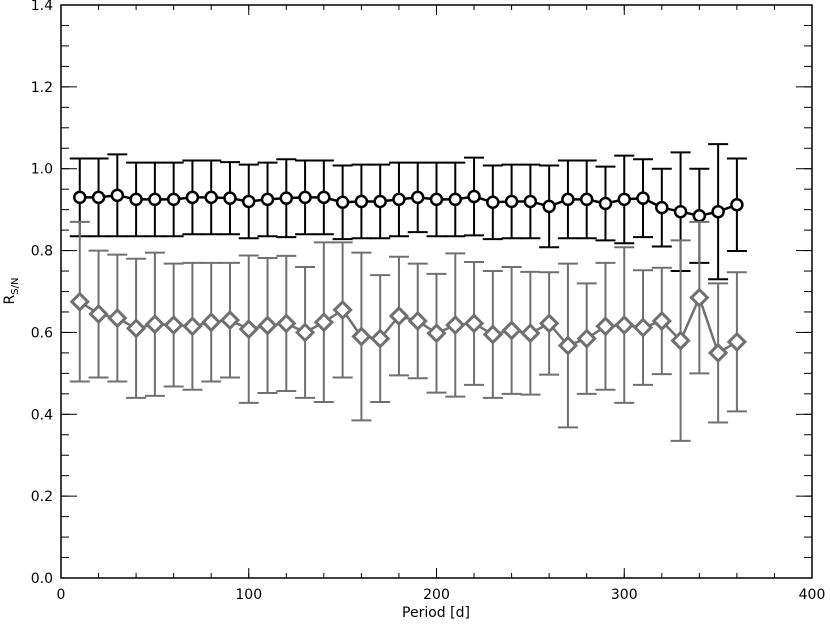 The height and width of the screenshot is (626, 830). I want to click on x-tick-label: 100, so click(248, 595).